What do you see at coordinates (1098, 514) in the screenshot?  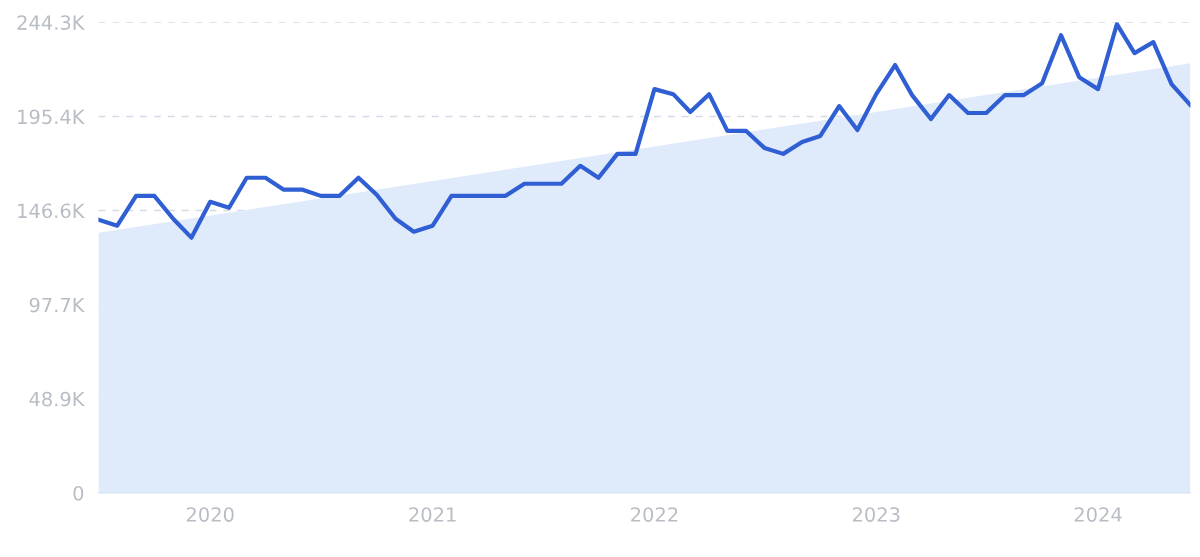 I see `x-tick-label: 2024` at bounding box center [1098, 514].